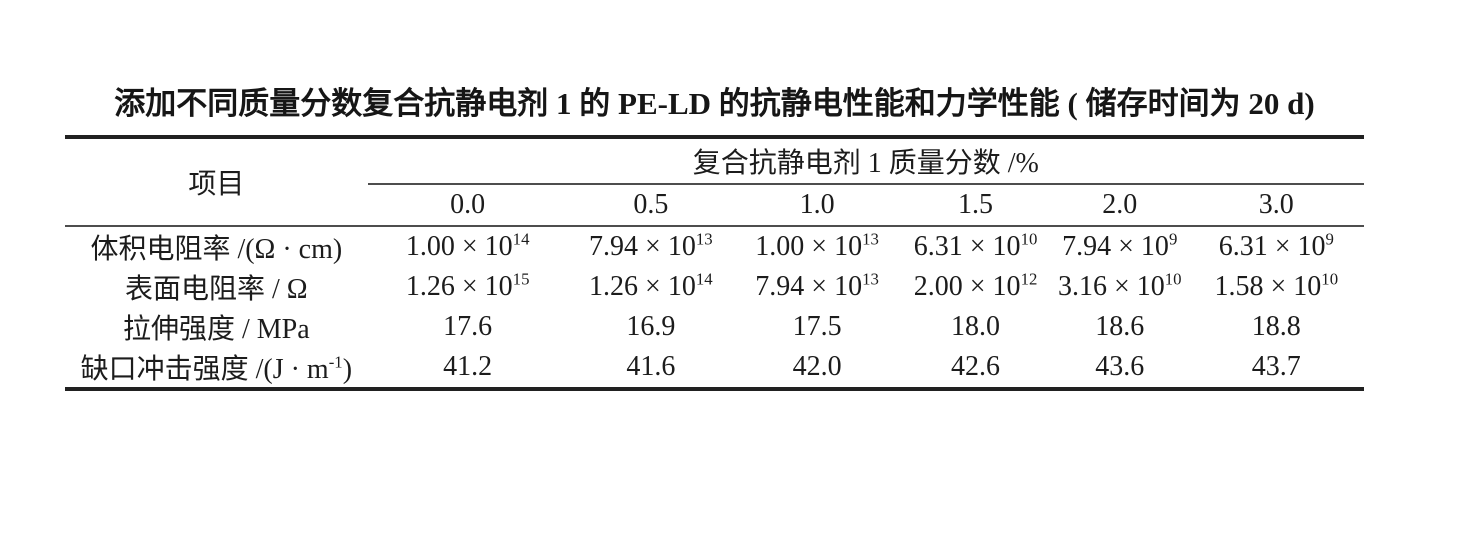  What do you see at coordinates (468, 326) in the screenshot?
I see `cell-value: 17.6` at bounding box center [468, 326].